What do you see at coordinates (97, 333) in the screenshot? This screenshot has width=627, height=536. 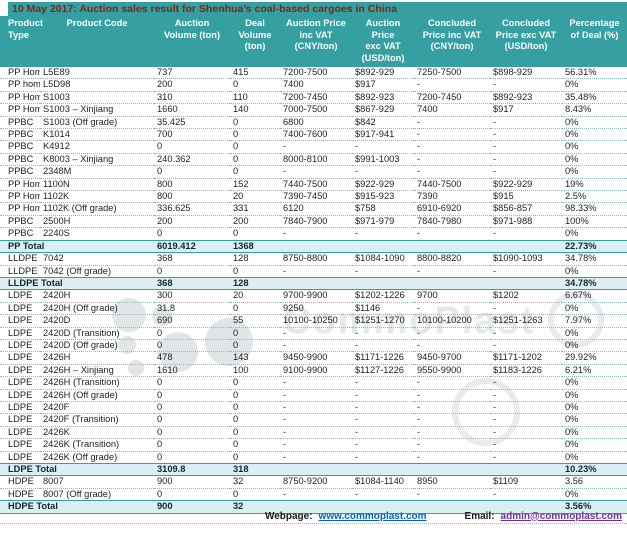 I see `cell-product-code: 2420D (Transition)` at bounding box center [97, 333].